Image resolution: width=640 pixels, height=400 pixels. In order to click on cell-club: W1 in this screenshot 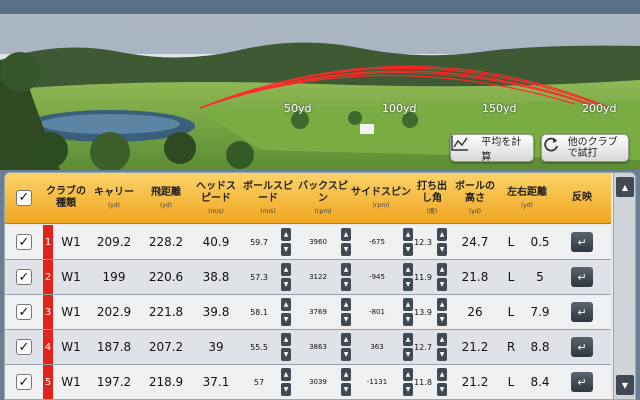, I will do `click(71, 347)`.